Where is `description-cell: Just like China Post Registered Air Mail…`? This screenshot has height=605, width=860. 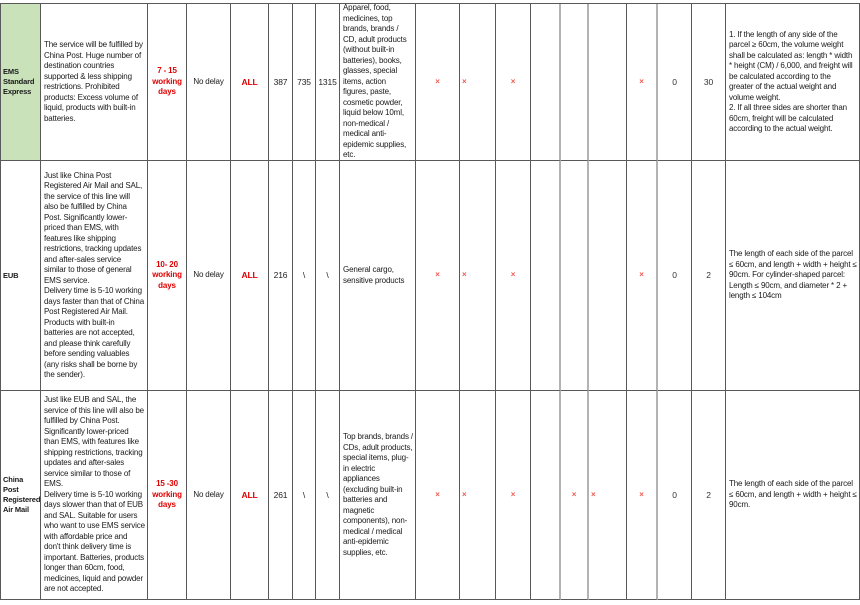
description-cell: Just like China Post Registered Air Mail… is located at coordinates (94, 276).